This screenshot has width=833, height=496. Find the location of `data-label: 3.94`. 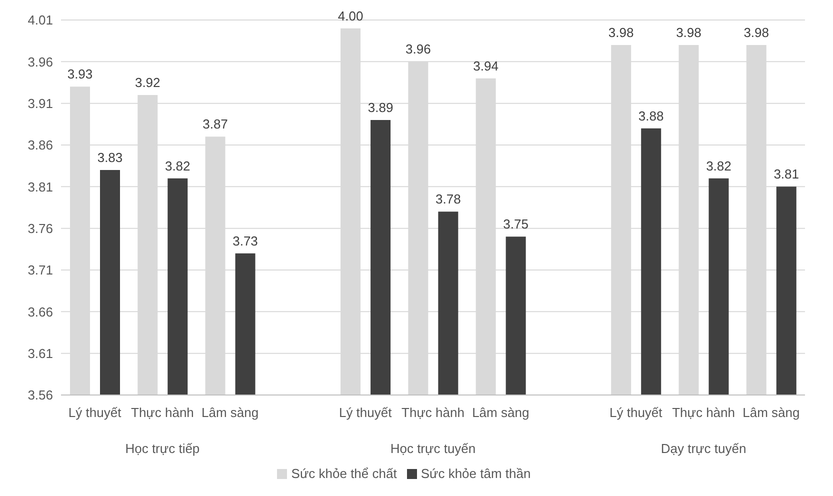

data-label: 3.94 is located at coordinates (485, 66).